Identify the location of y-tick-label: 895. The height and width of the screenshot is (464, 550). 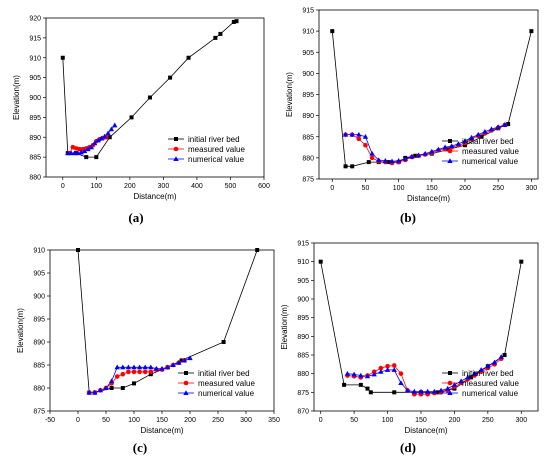
(303, 318).